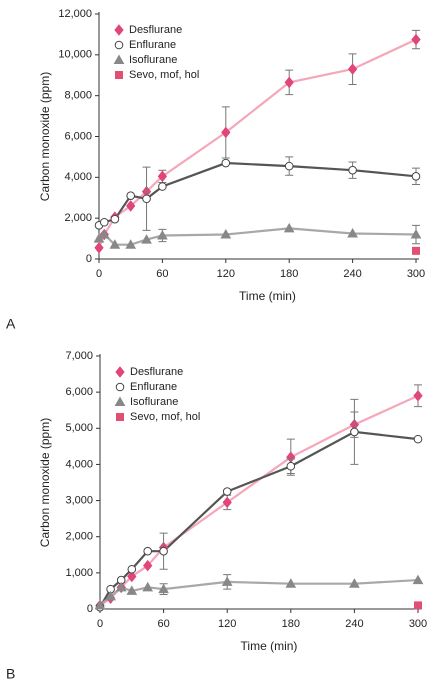 The image size is (434, 679). I want to click on y-tick-label: 10,000, so click(75, 55).